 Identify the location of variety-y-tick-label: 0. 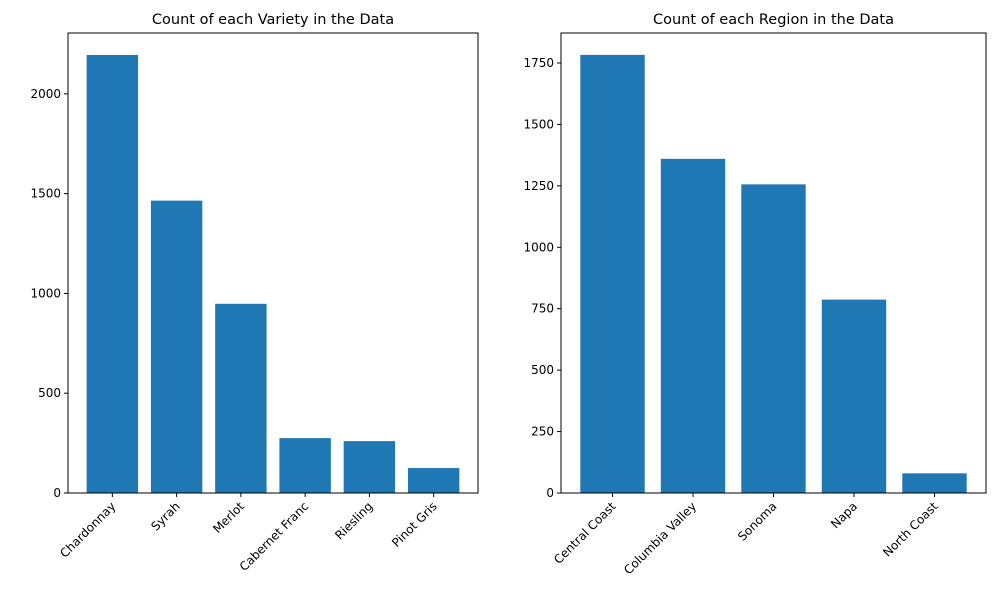
(57, 493).